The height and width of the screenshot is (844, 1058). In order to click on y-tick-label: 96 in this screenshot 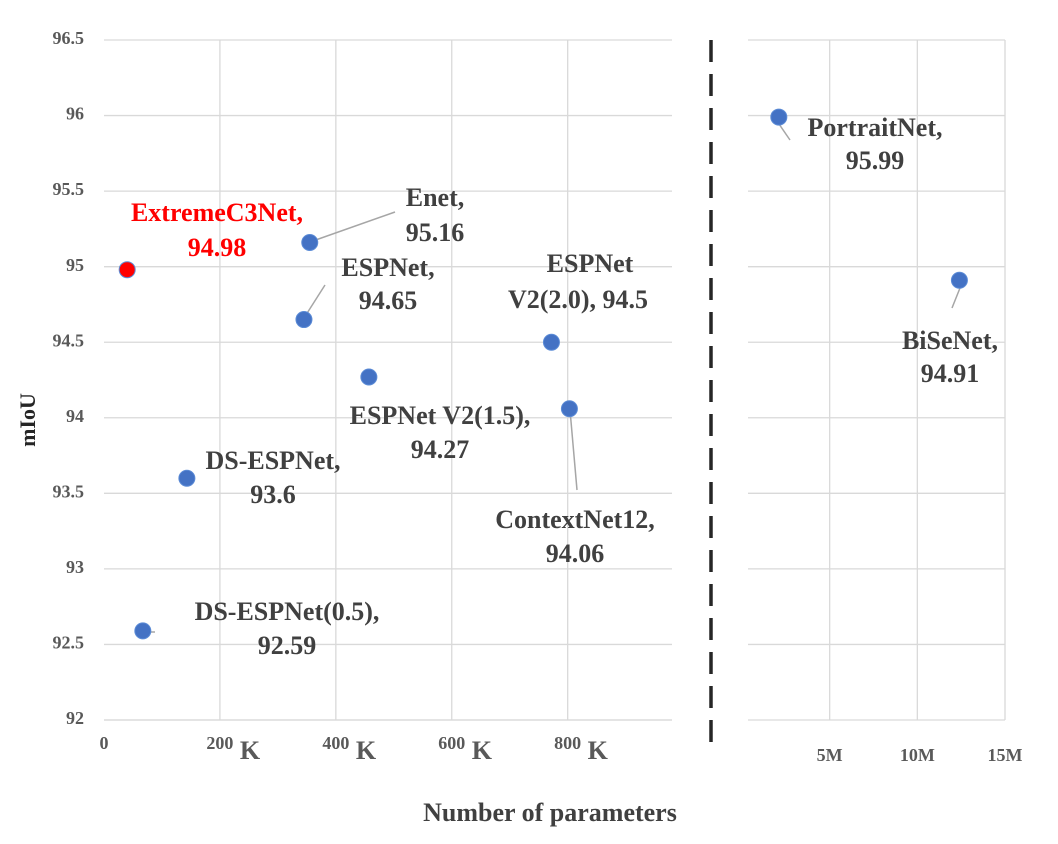, I will do `click(75, 114)`.